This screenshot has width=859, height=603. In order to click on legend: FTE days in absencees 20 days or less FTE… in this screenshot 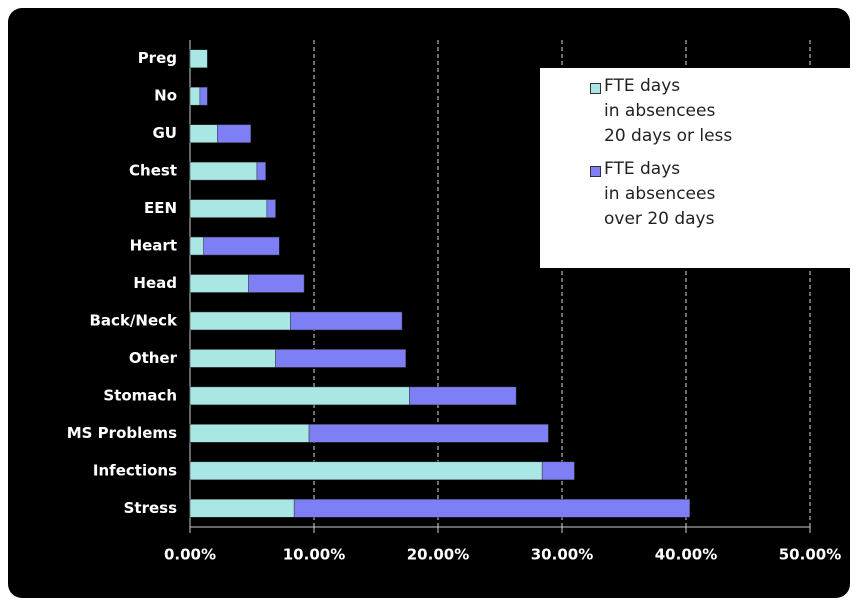, I will do `click(695, 168)`.